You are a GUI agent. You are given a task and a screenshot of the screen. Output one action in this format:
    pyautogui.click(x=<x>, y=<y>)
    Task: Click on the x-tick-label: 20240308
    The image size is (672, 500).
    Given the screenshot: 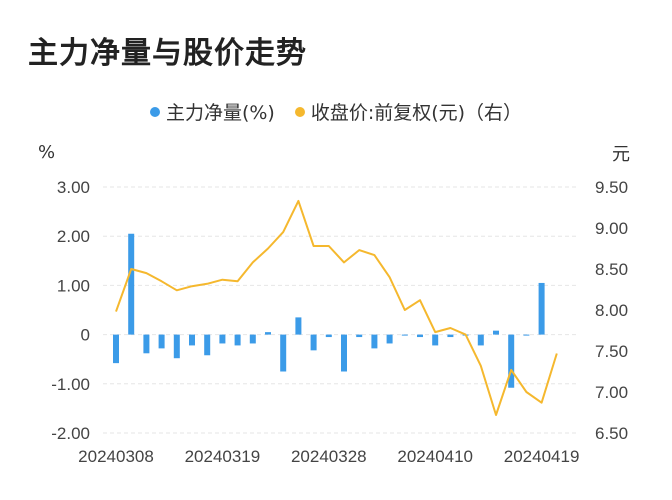 What is the action you would take?
    pyautogui.click(x=116, y=456)
    